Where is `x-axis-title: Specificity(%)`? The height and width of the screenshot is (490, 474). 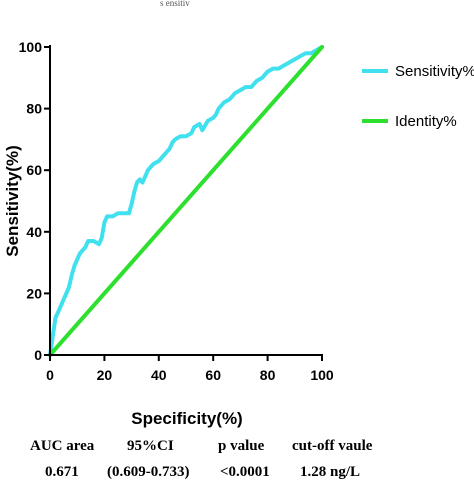 x-axis-title: Specificity(%) is located at coordinates (186, 418).